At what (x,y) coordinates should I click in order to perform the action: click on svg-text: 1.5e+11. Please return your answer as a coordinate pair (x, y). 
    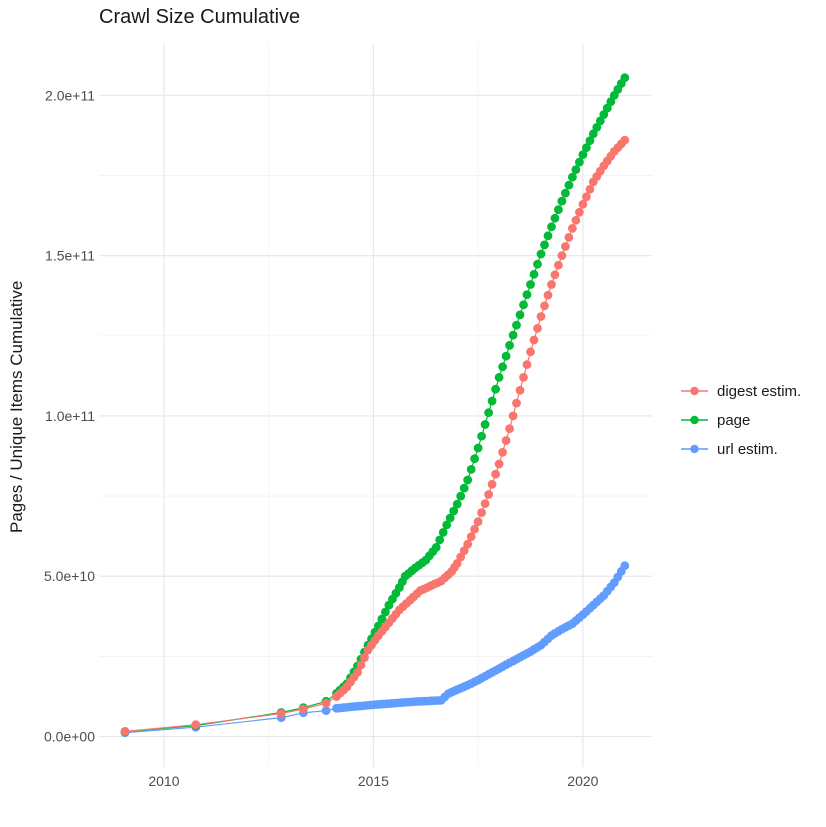
    Looking at the image, I should click on (70, 256).